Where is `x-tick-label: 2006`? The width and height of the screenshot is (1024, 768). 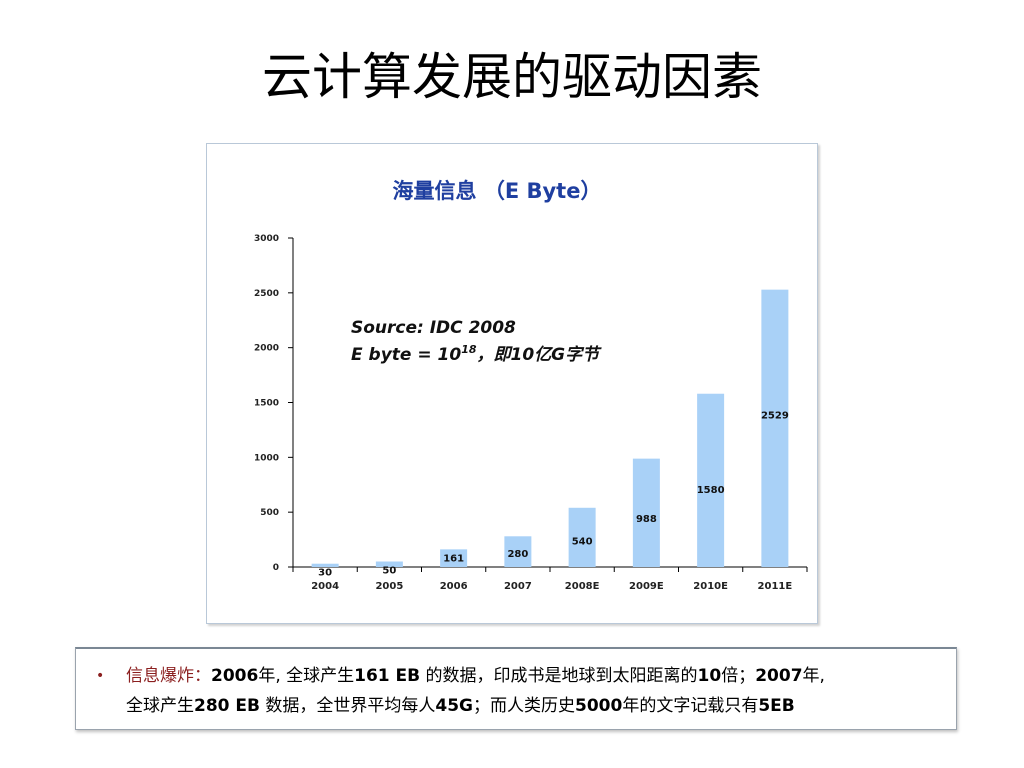
x-tick-label: 2006 is located at coordinates (454, 586).